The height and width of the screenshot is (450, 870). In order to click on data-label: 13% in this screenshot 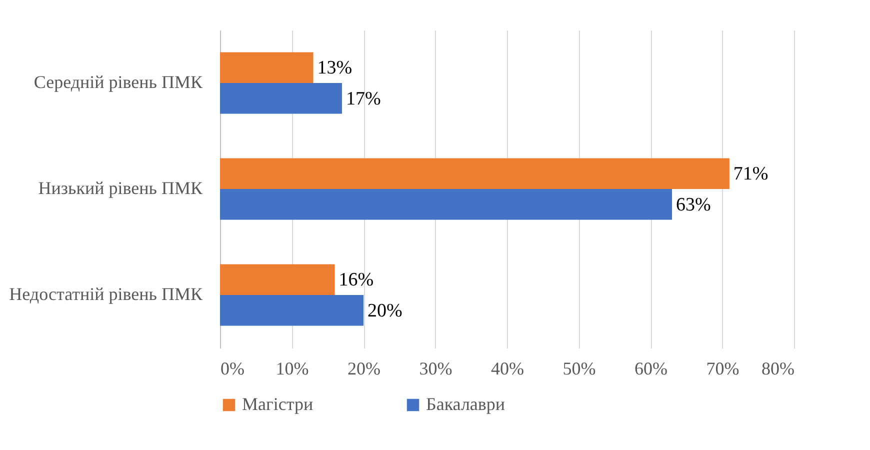, I will do `click(334, 68)`.